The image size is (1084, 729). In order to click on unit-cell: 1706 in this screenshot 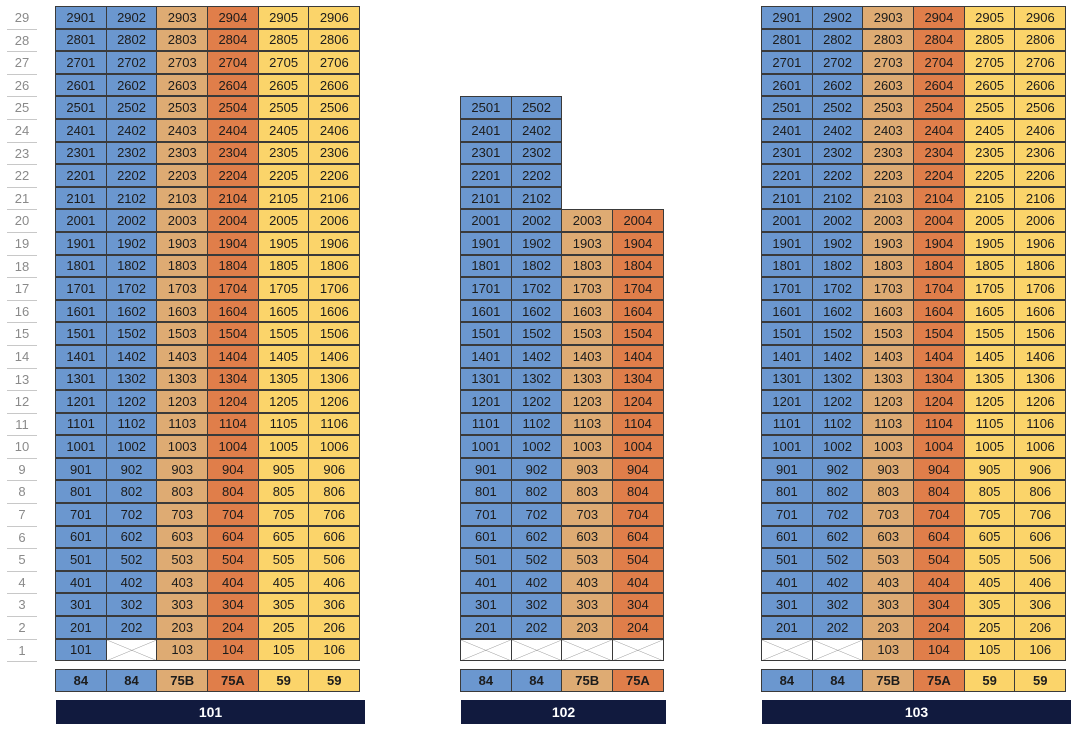, I will do `click(334, 288)`.